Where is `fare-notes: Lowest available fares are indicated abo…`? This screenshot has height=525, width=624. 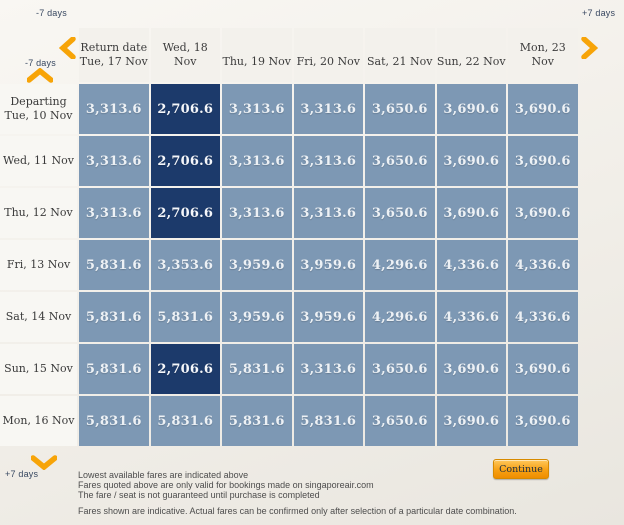 fare-notes: Lowest available fares are indicated abo… is located at coordinates (288, 485).